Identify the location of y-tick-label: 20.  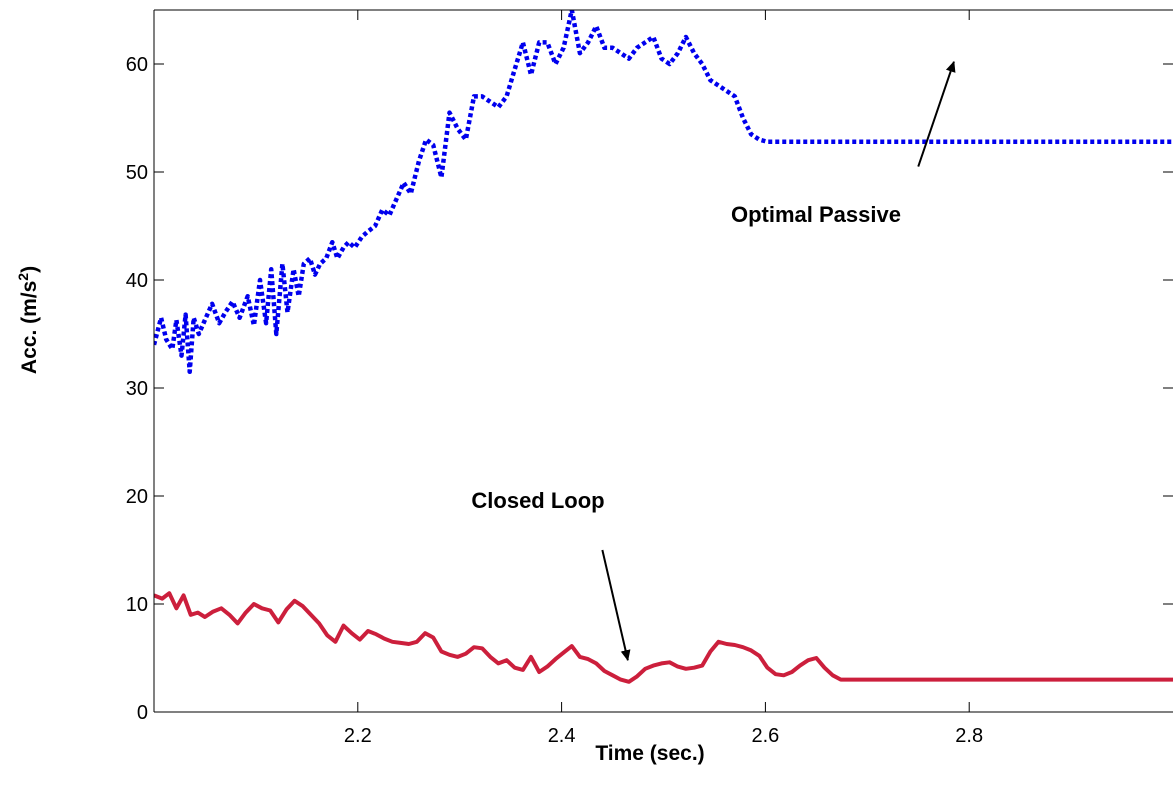
(137, 497).